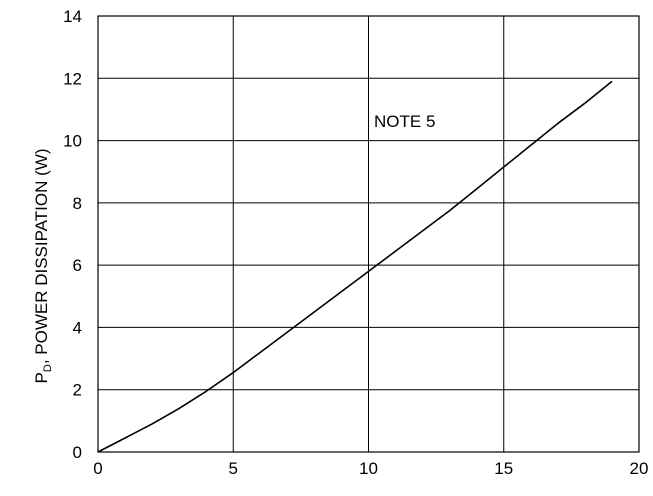 This screenshot has height=496, width=653. What do you see at coordinates (41, 257) in the screenshot?
I see `y-axis-label-text: , POWER DISSIPATION (W)` at bounding box center [41, 257].